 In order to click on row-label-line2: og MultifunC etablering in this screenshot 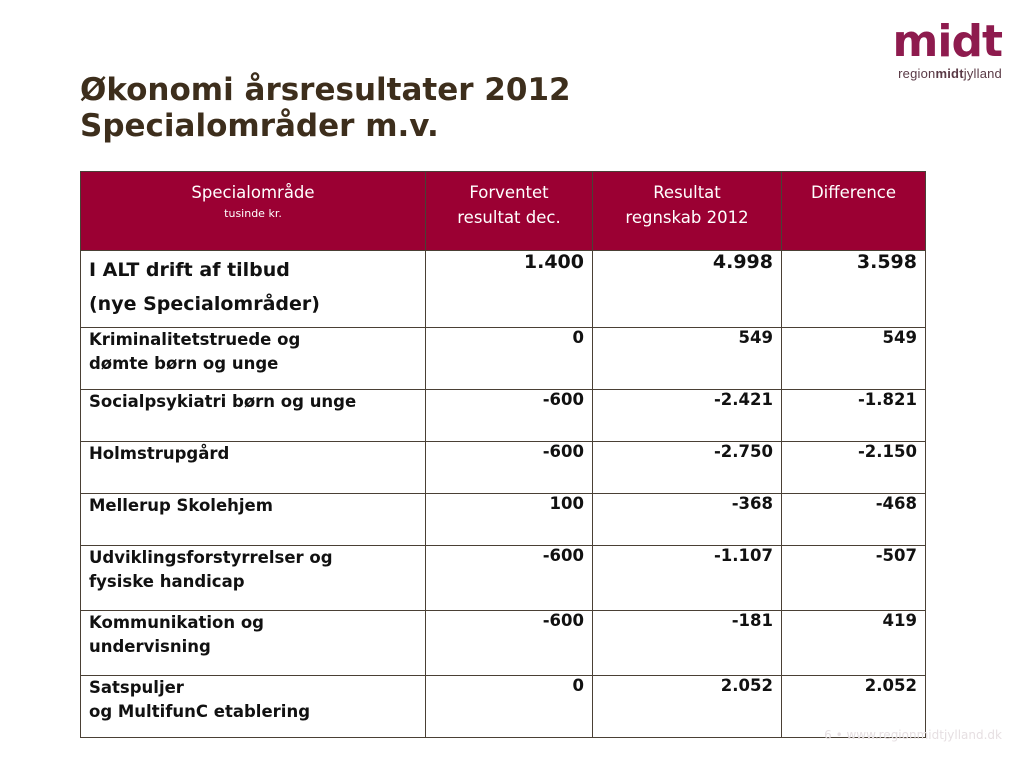, I will do `click(200, 711)`.